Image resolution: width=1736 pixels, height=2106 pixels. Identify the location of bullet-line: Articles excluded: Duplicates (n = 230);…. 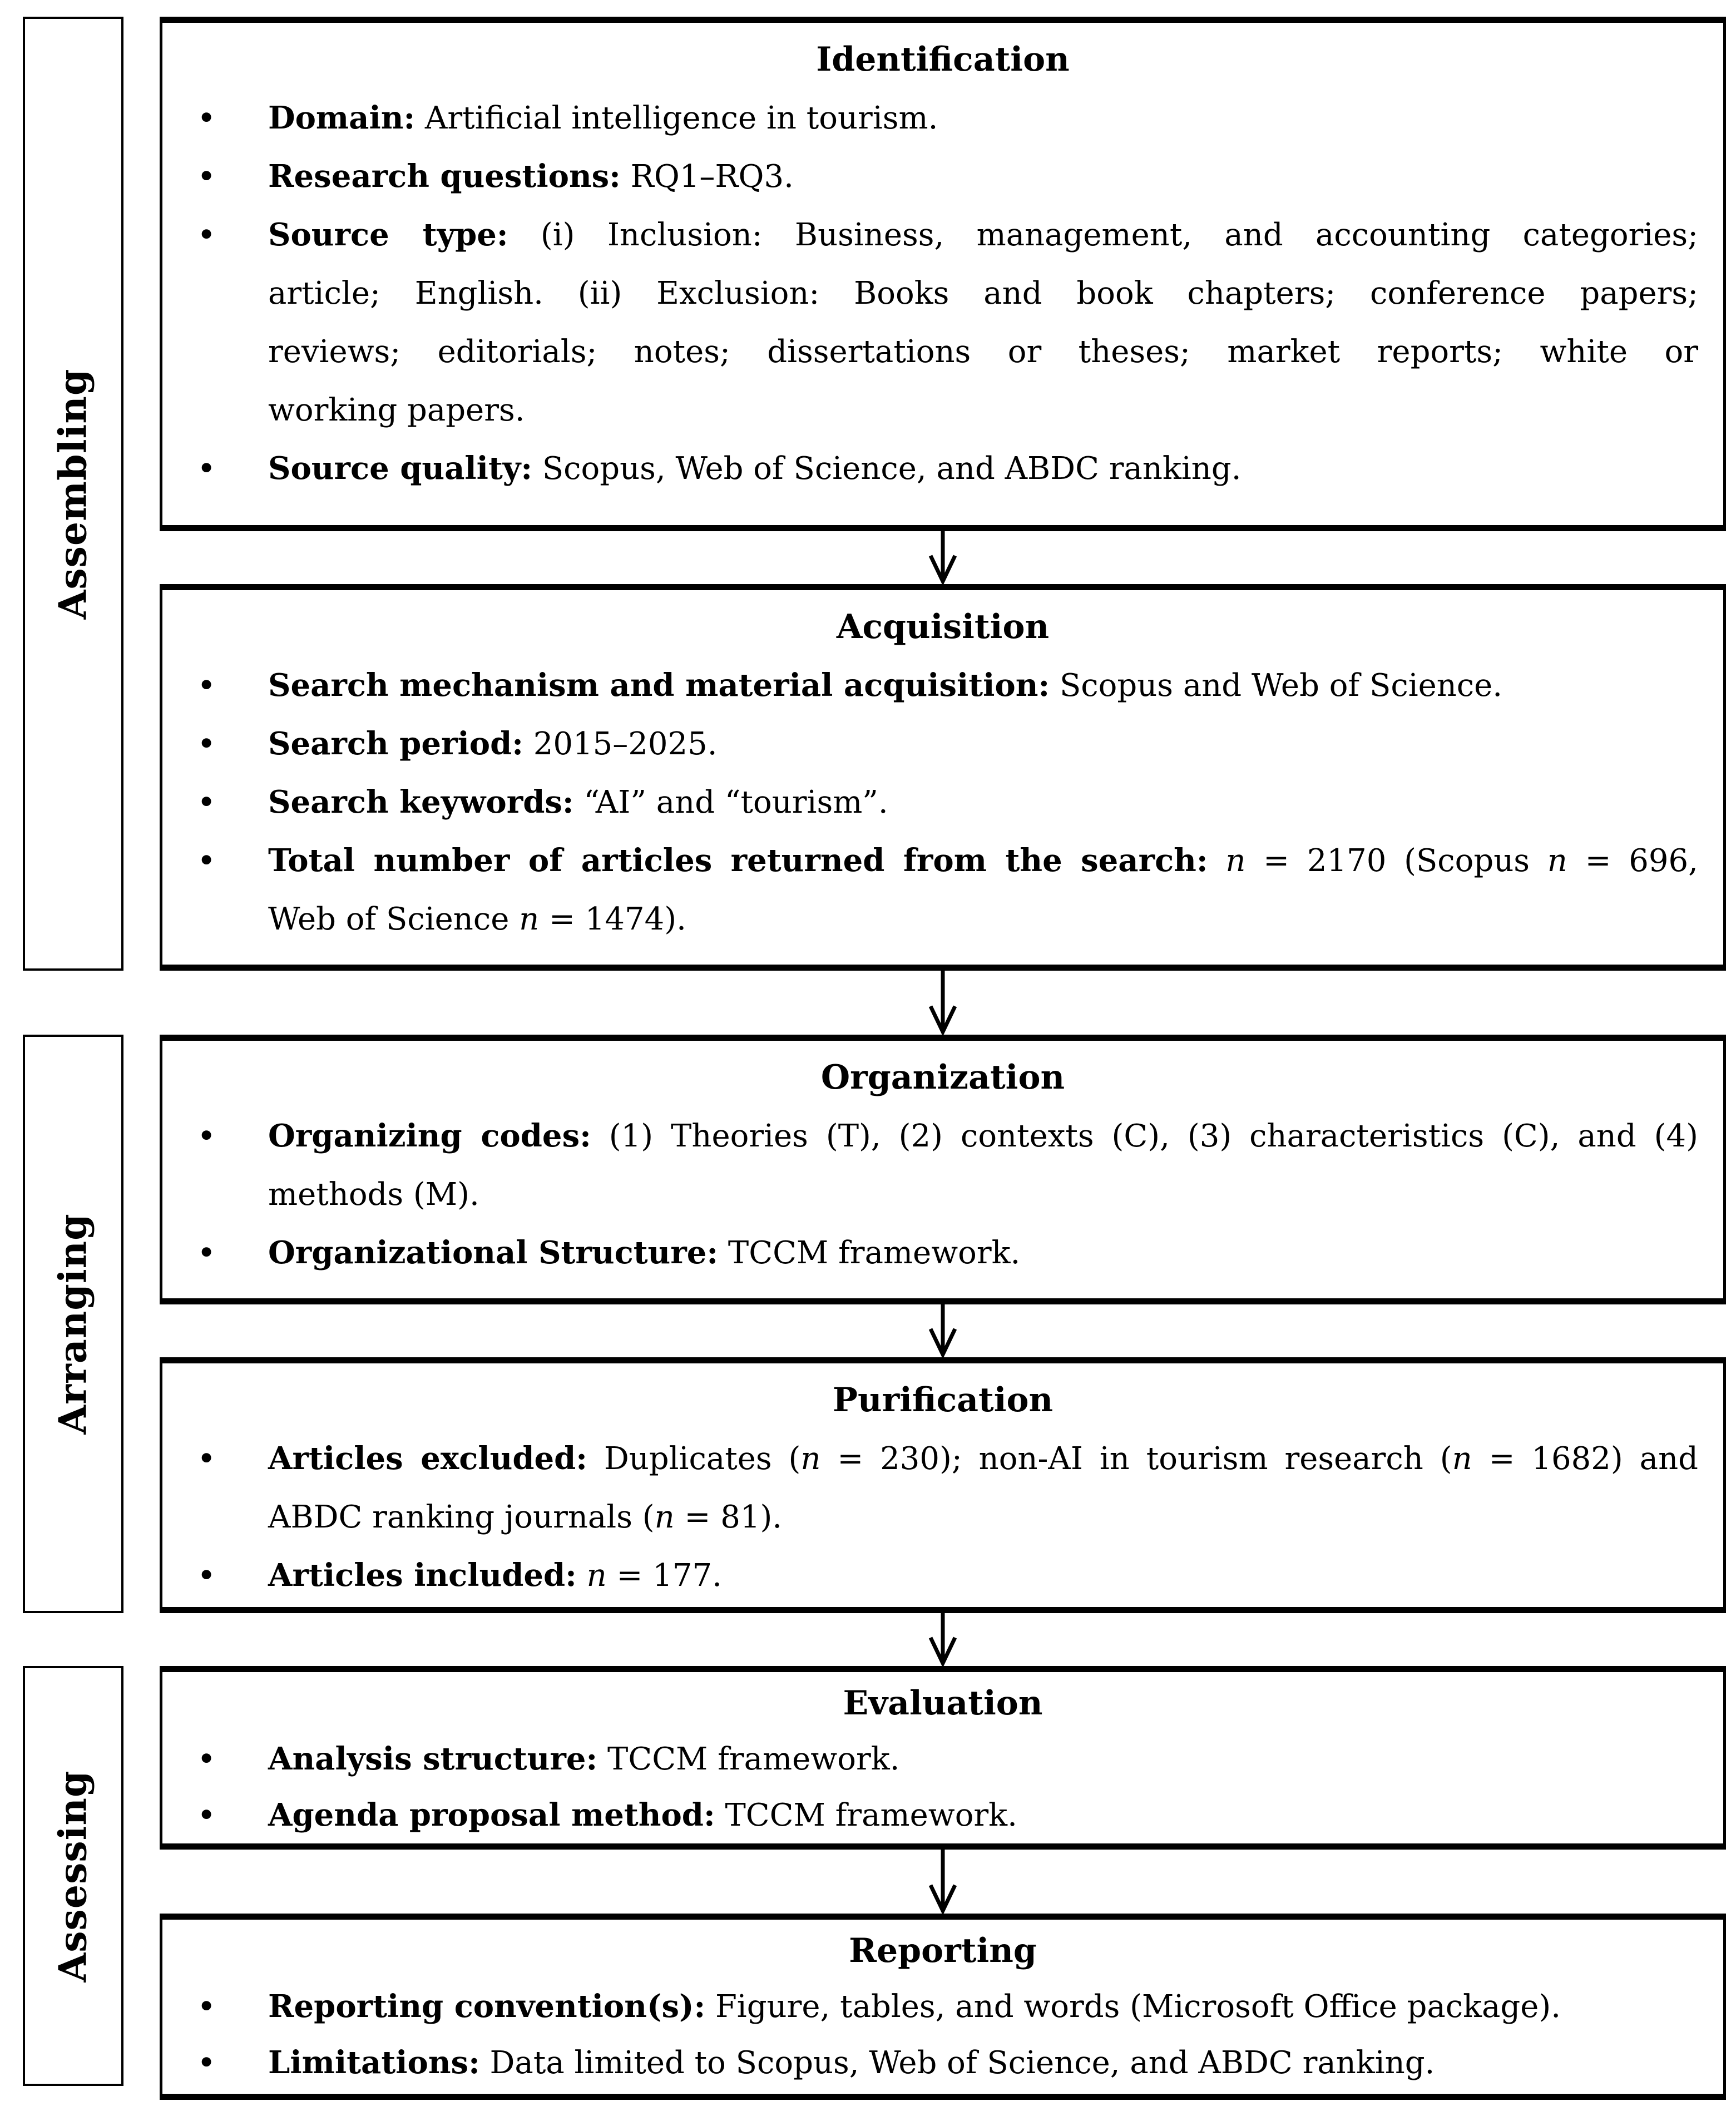
(983, 1458).